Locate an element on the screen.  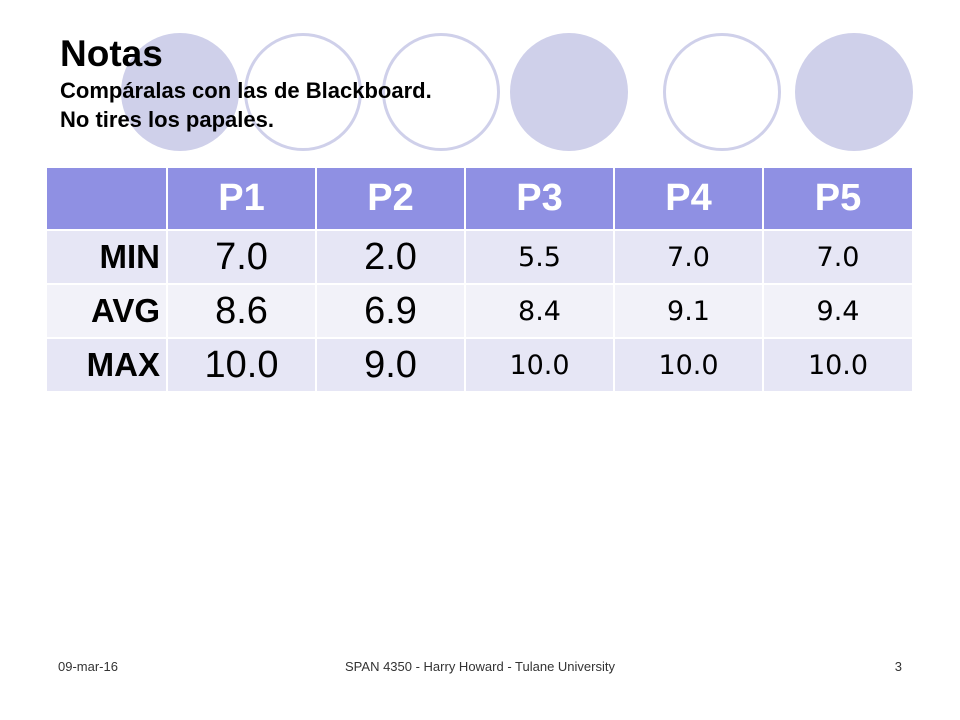
cell-avg-p4: 9.1 is located at coordinates (688, 310).